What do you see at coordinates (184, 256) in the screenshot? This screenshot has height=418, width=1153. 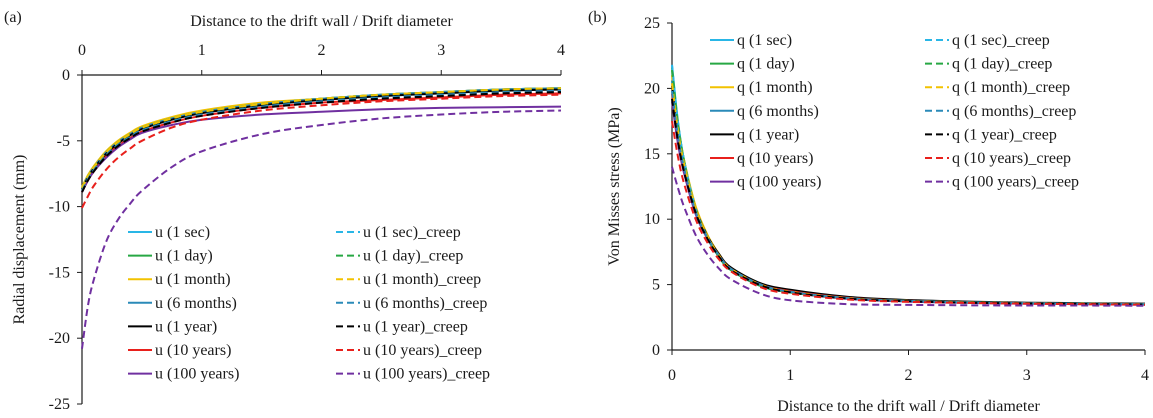 I see `legend-label: u (1 day)` at bounding box center [184, 256].